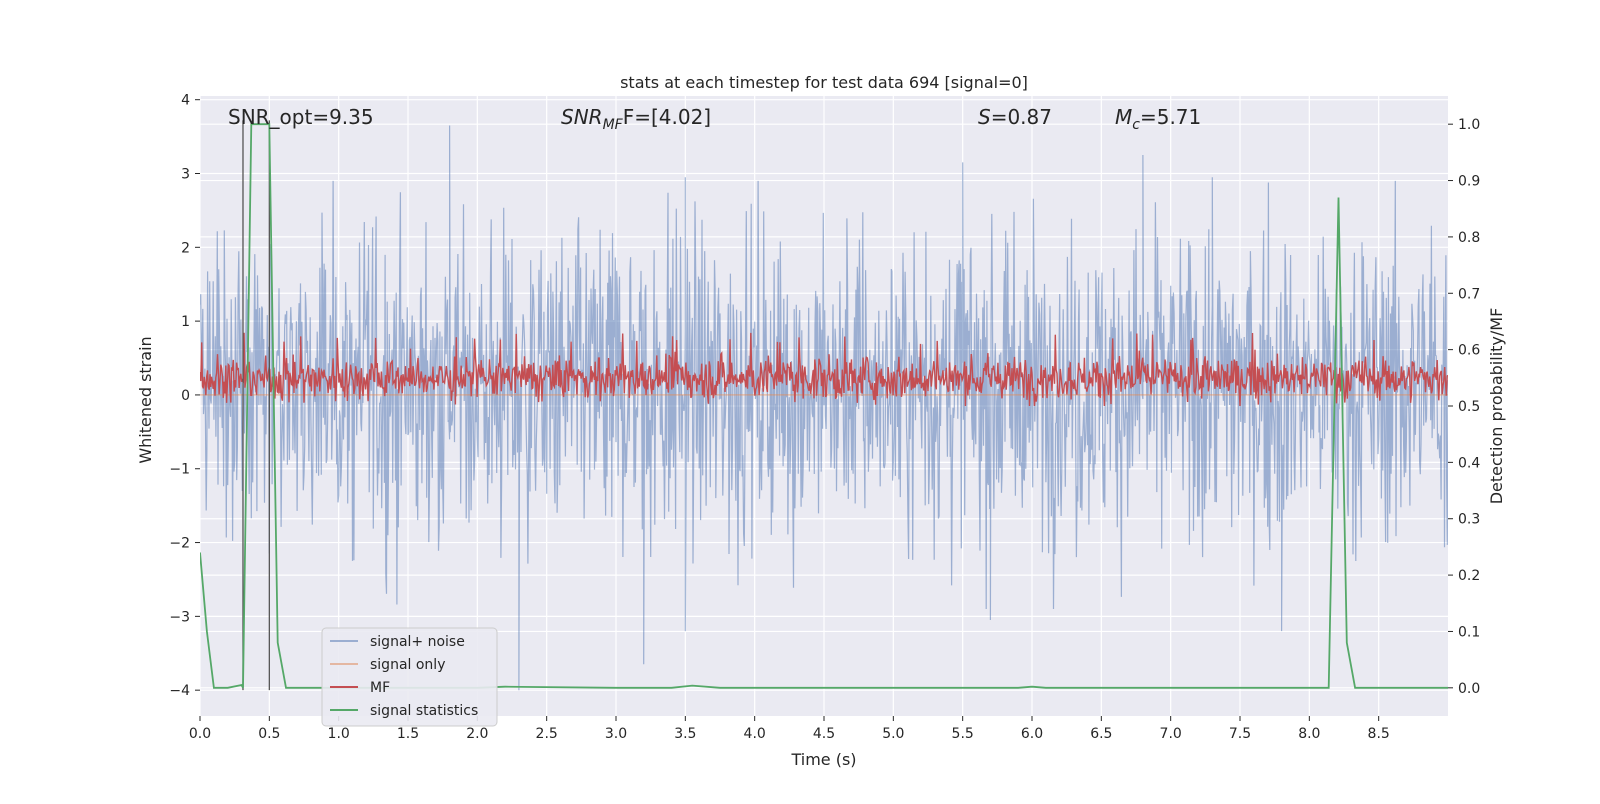  Describe the element at coordinates (1032, 734) in the screenshot. I see `x-tick-label: 6.0` at that location.